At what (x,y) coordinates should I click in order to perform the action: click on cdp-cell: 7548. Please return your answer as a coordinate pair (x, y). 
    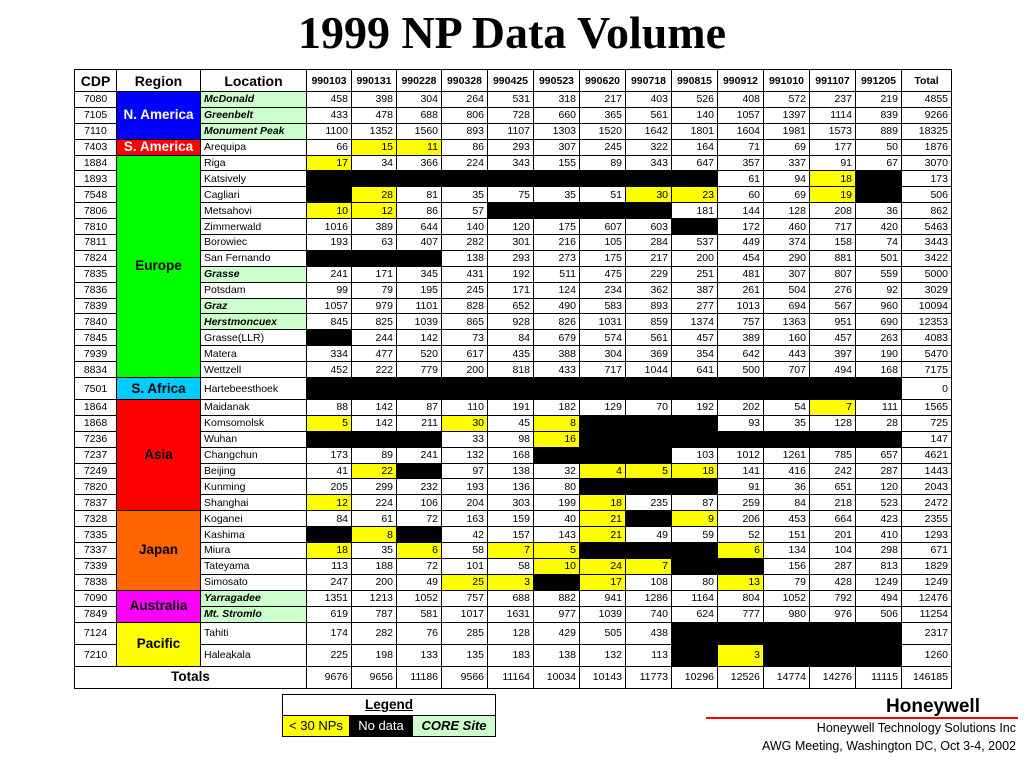
    Looking at the image, I should click on (95, 195).